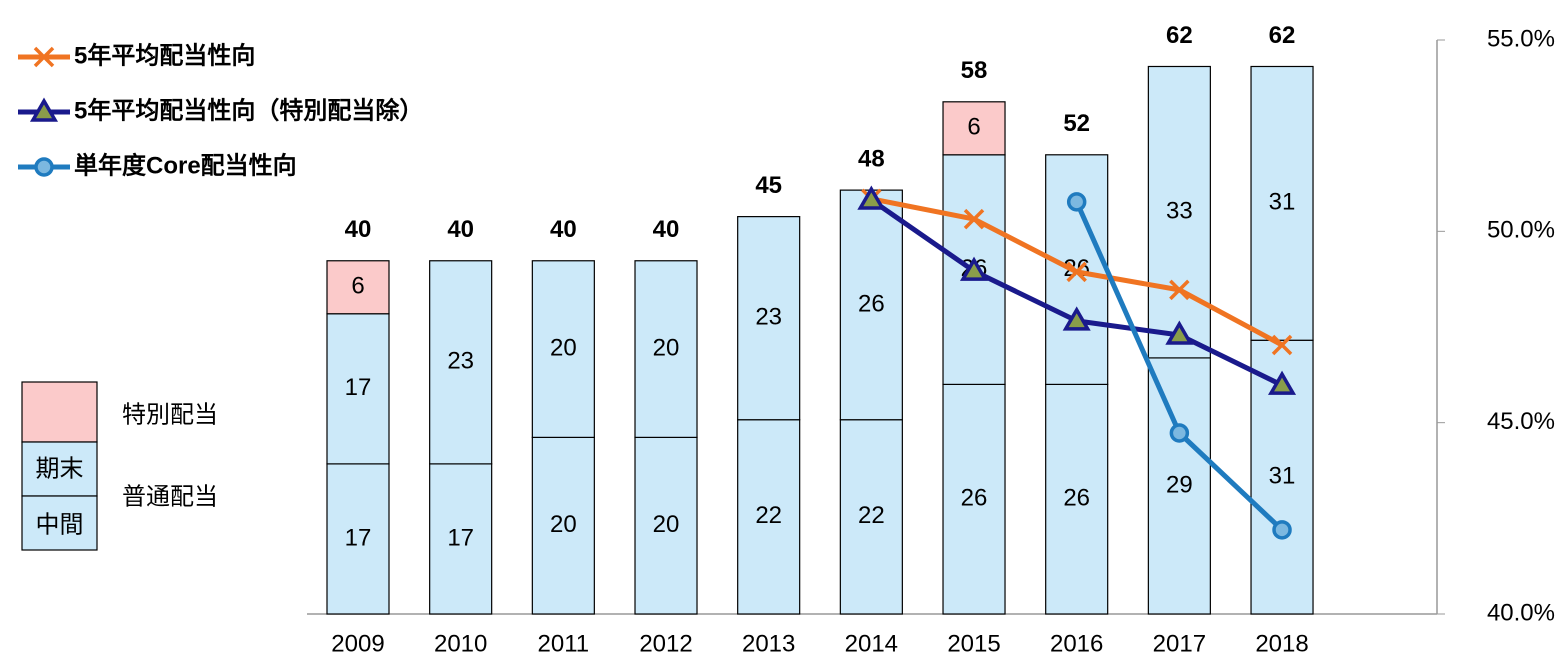 The width and height of the screenshot is (1566, 666). What do you see at coordinates (357, 643) in the screenshot?
I see `x-tick-label: 2009` at bounding box center [357, 643].